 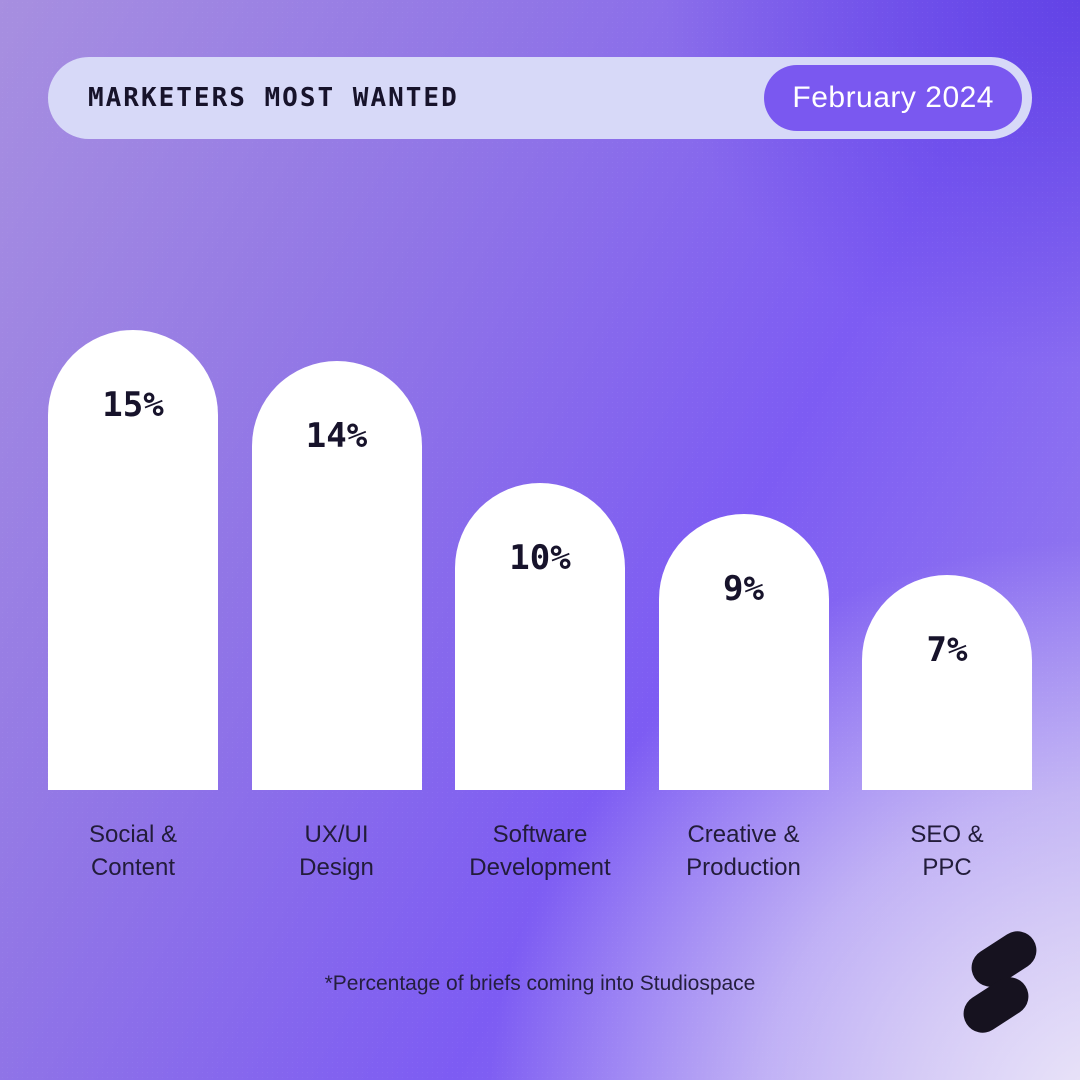 I want to click on bar-column-seo-ppc: 7% SEO & PPC, so click(x=947, y=592).